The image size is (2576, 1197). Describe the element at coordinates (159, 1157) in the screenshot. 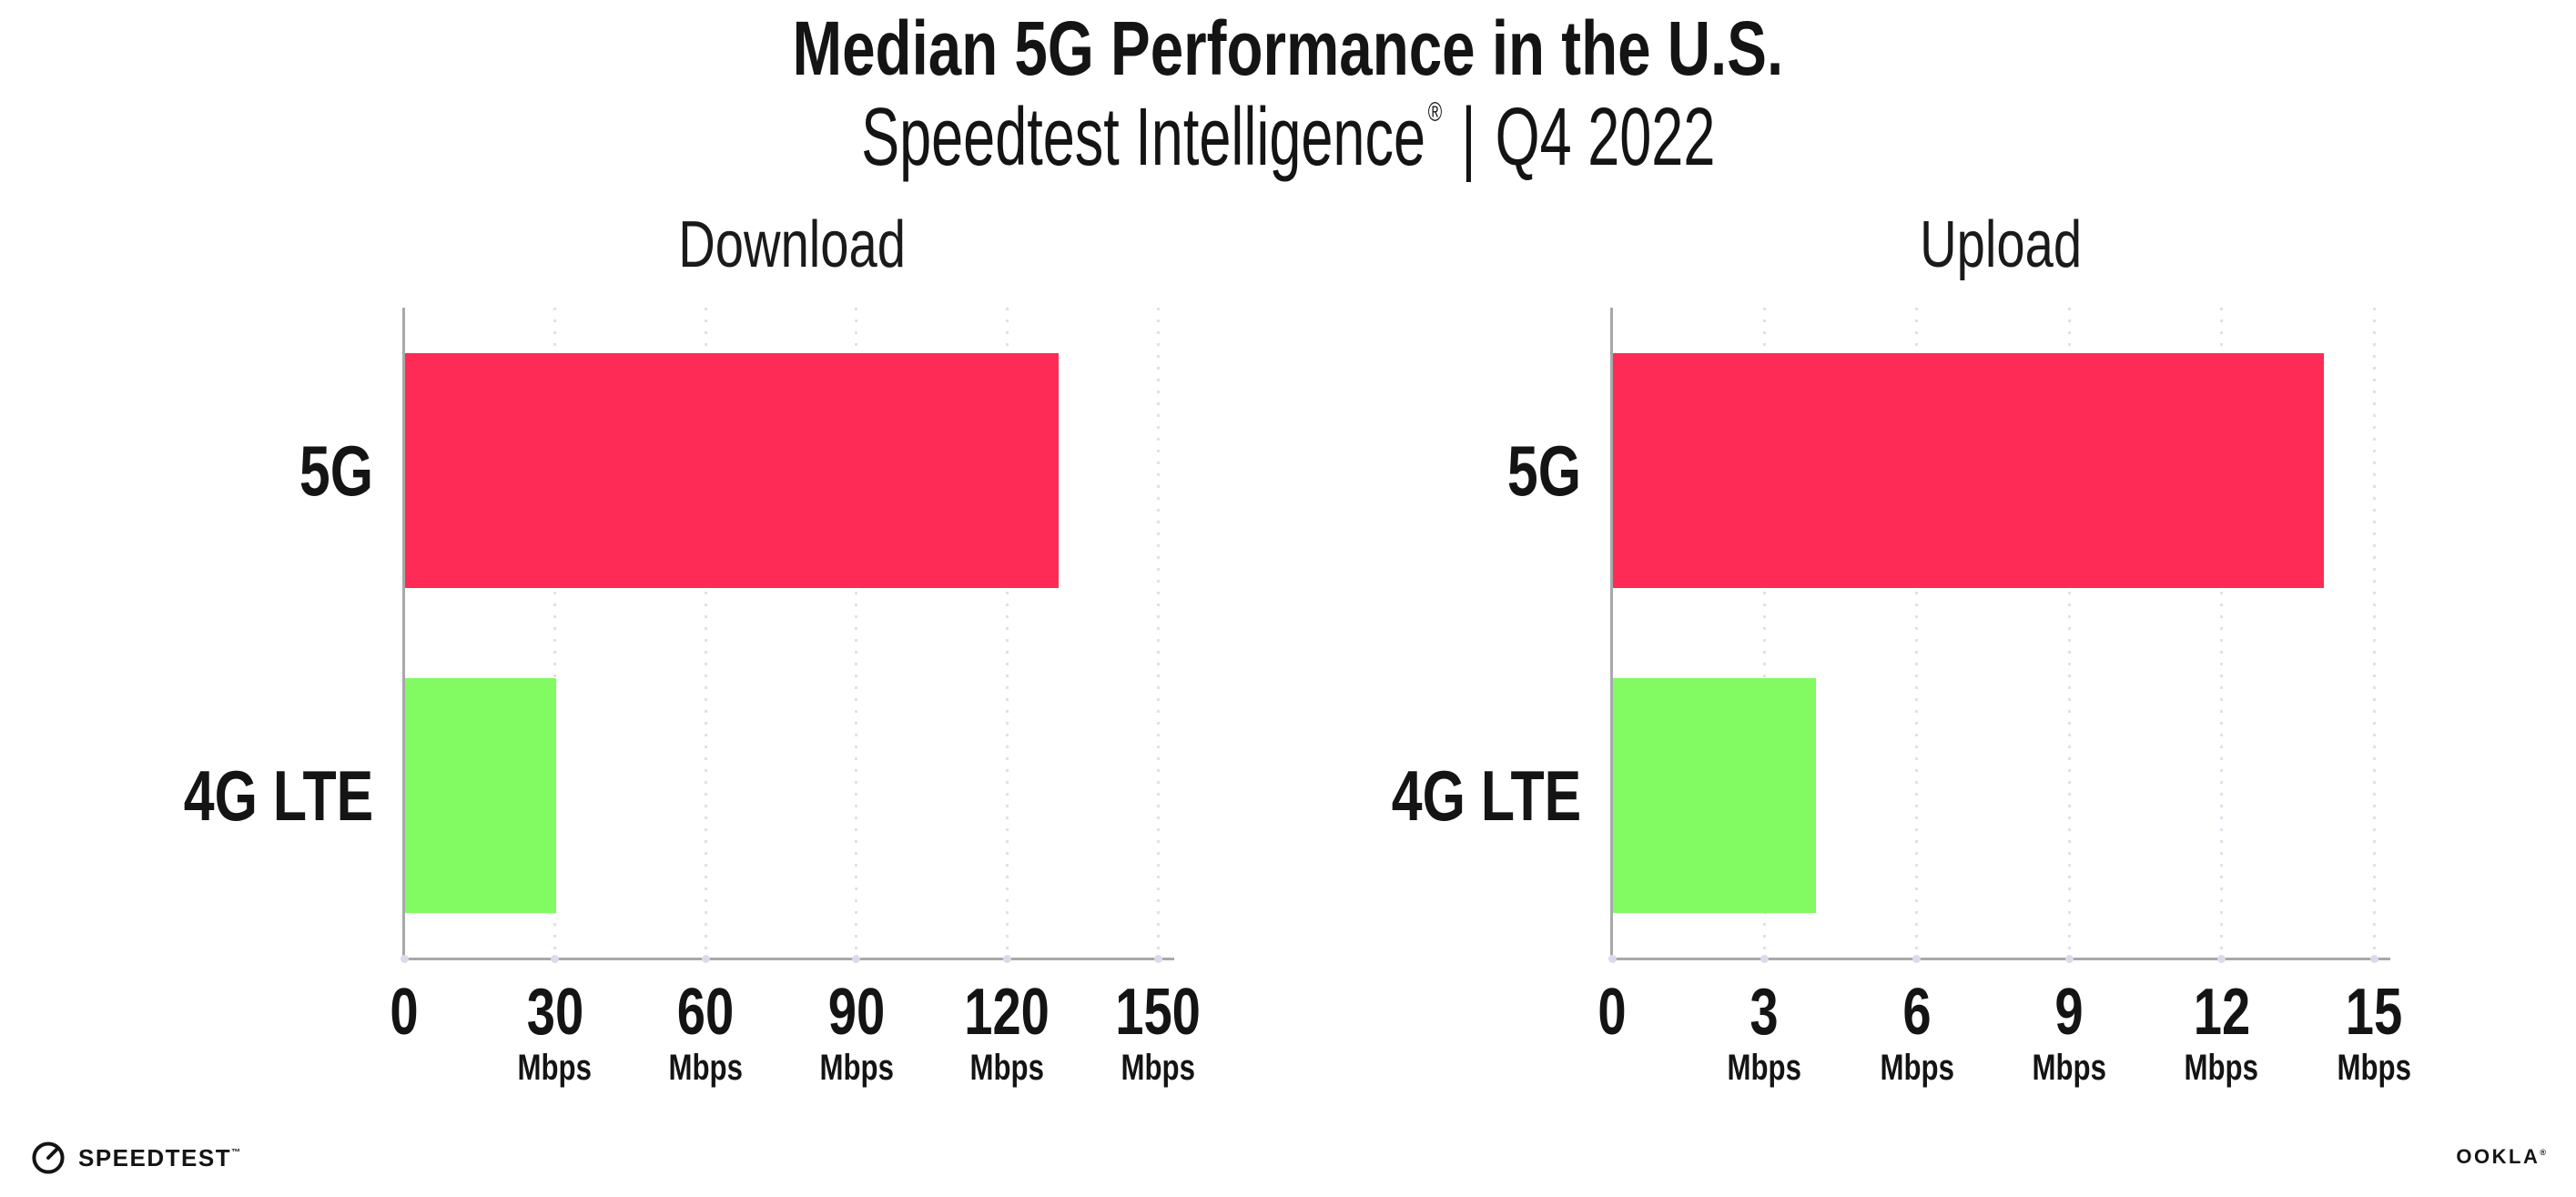

I see `speedtest-wordmark: SPEEDTEST™` at that location.